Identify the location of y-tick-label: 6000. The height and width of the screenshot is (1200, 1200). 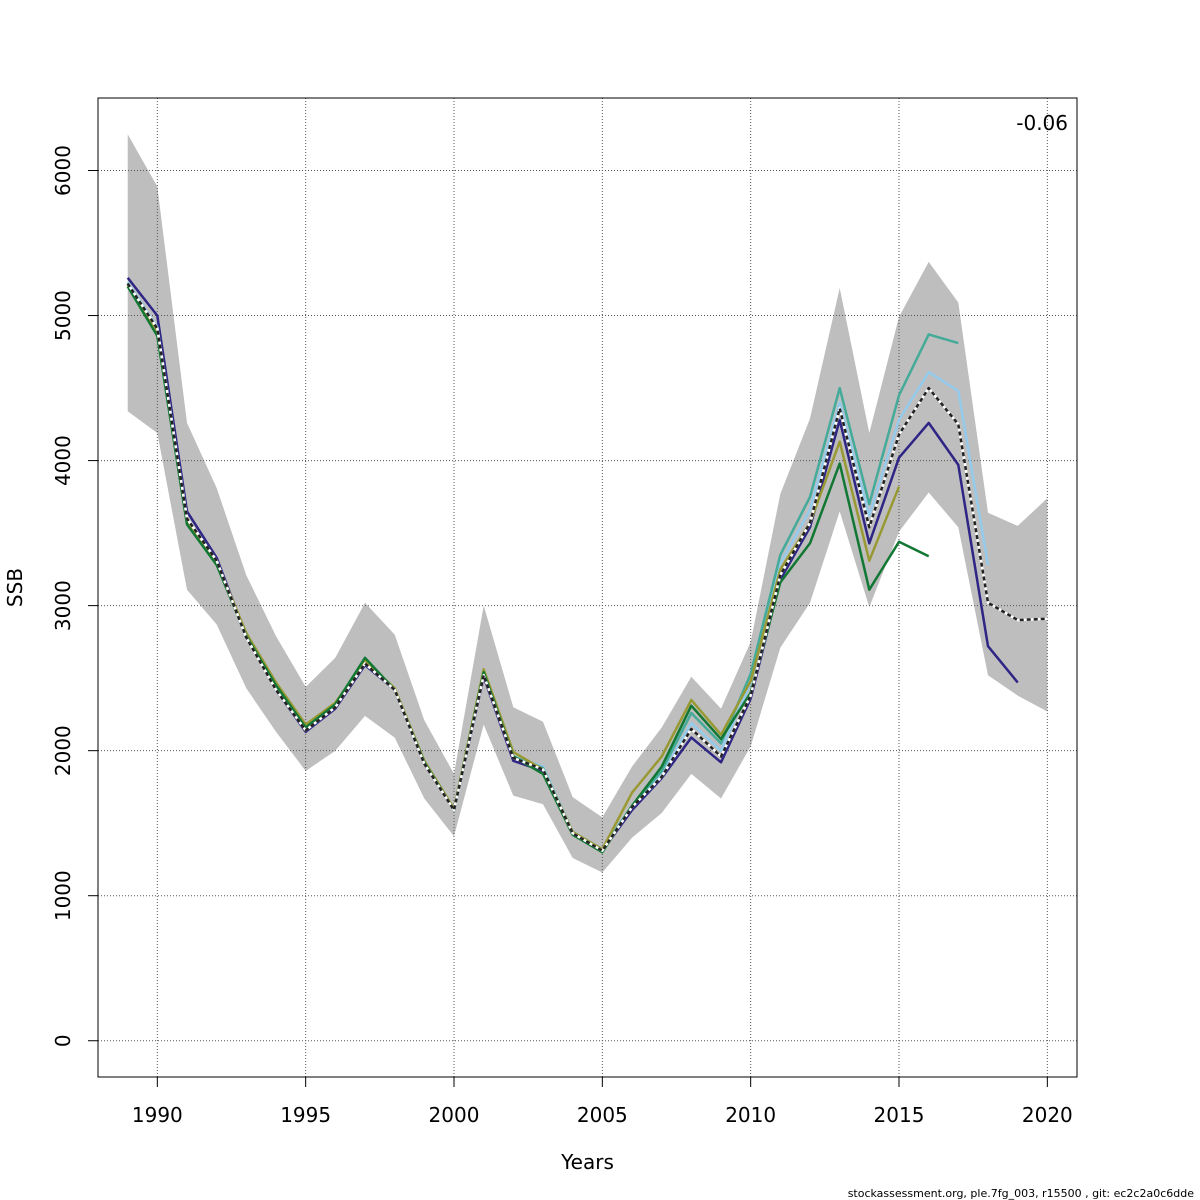
(63, 170).